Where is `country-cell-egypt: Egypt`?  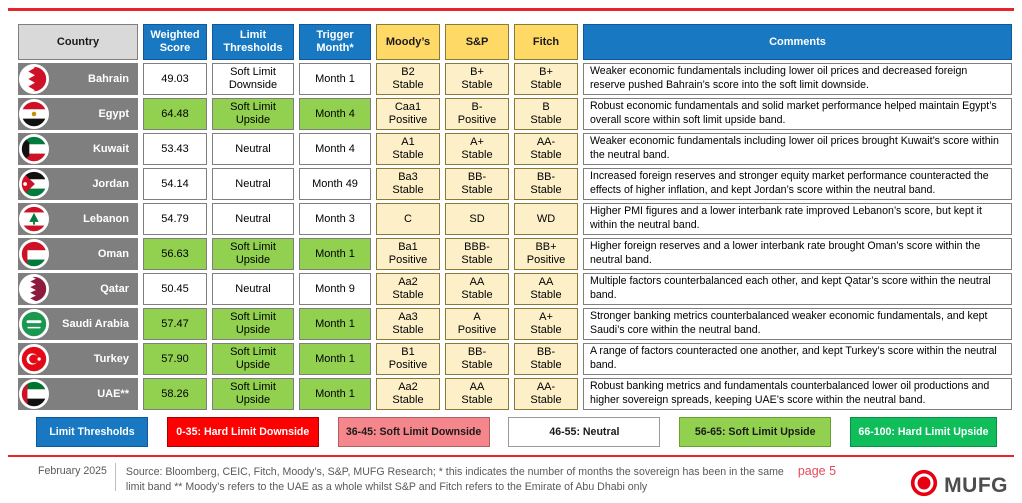
country-cell-egypt: Egypt is located at coordinates (78, 114).